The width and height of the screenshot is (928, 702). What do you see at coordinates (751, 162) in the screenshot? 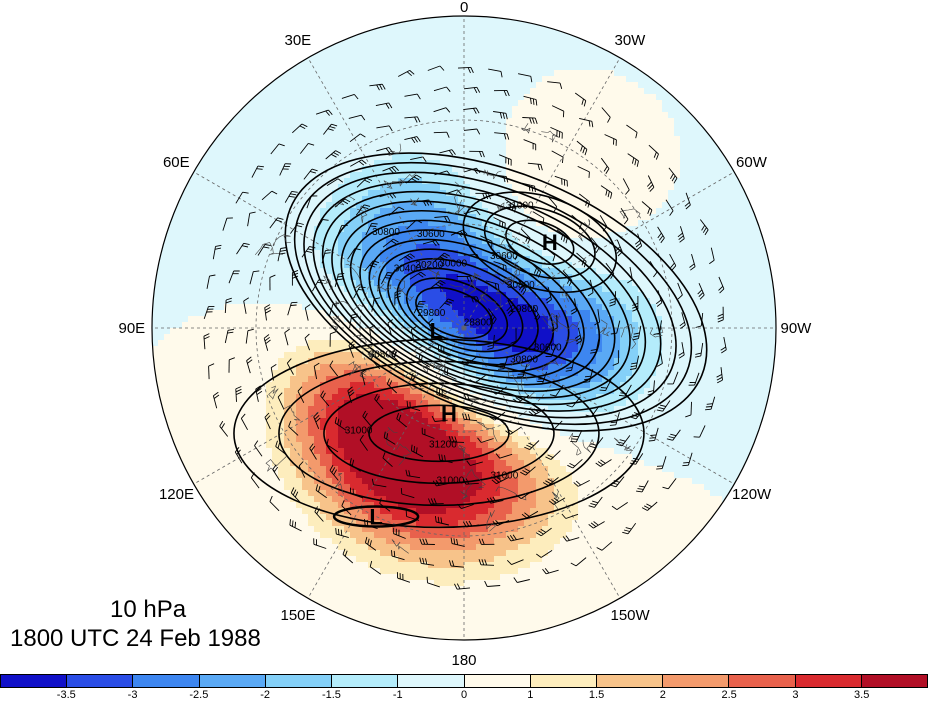
I see `longitude-label: 60W` at bounding box center [751, 162].